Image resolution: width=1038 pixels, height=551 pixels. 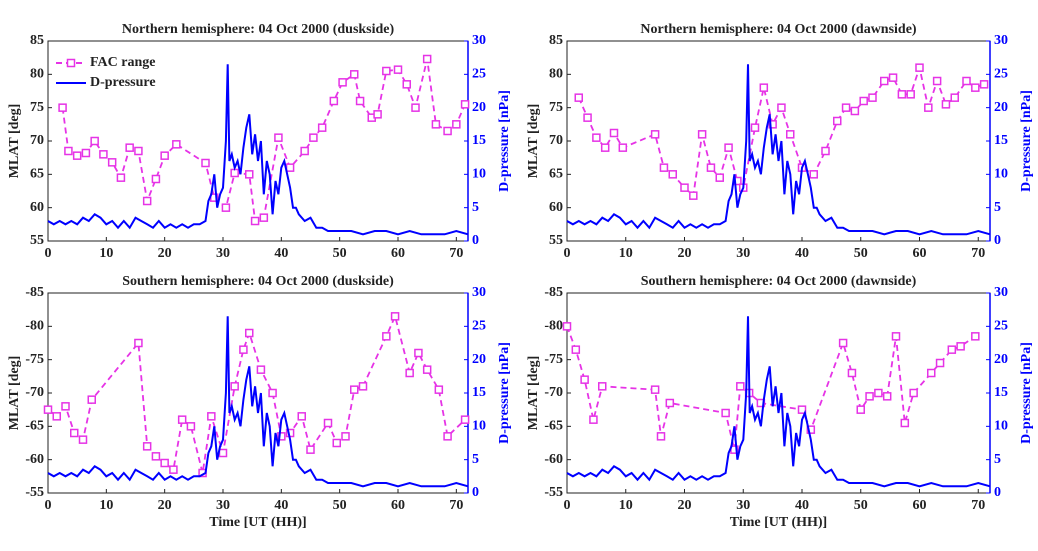 I want to click on y-tick-label: 80, so click(x=37, y=74).